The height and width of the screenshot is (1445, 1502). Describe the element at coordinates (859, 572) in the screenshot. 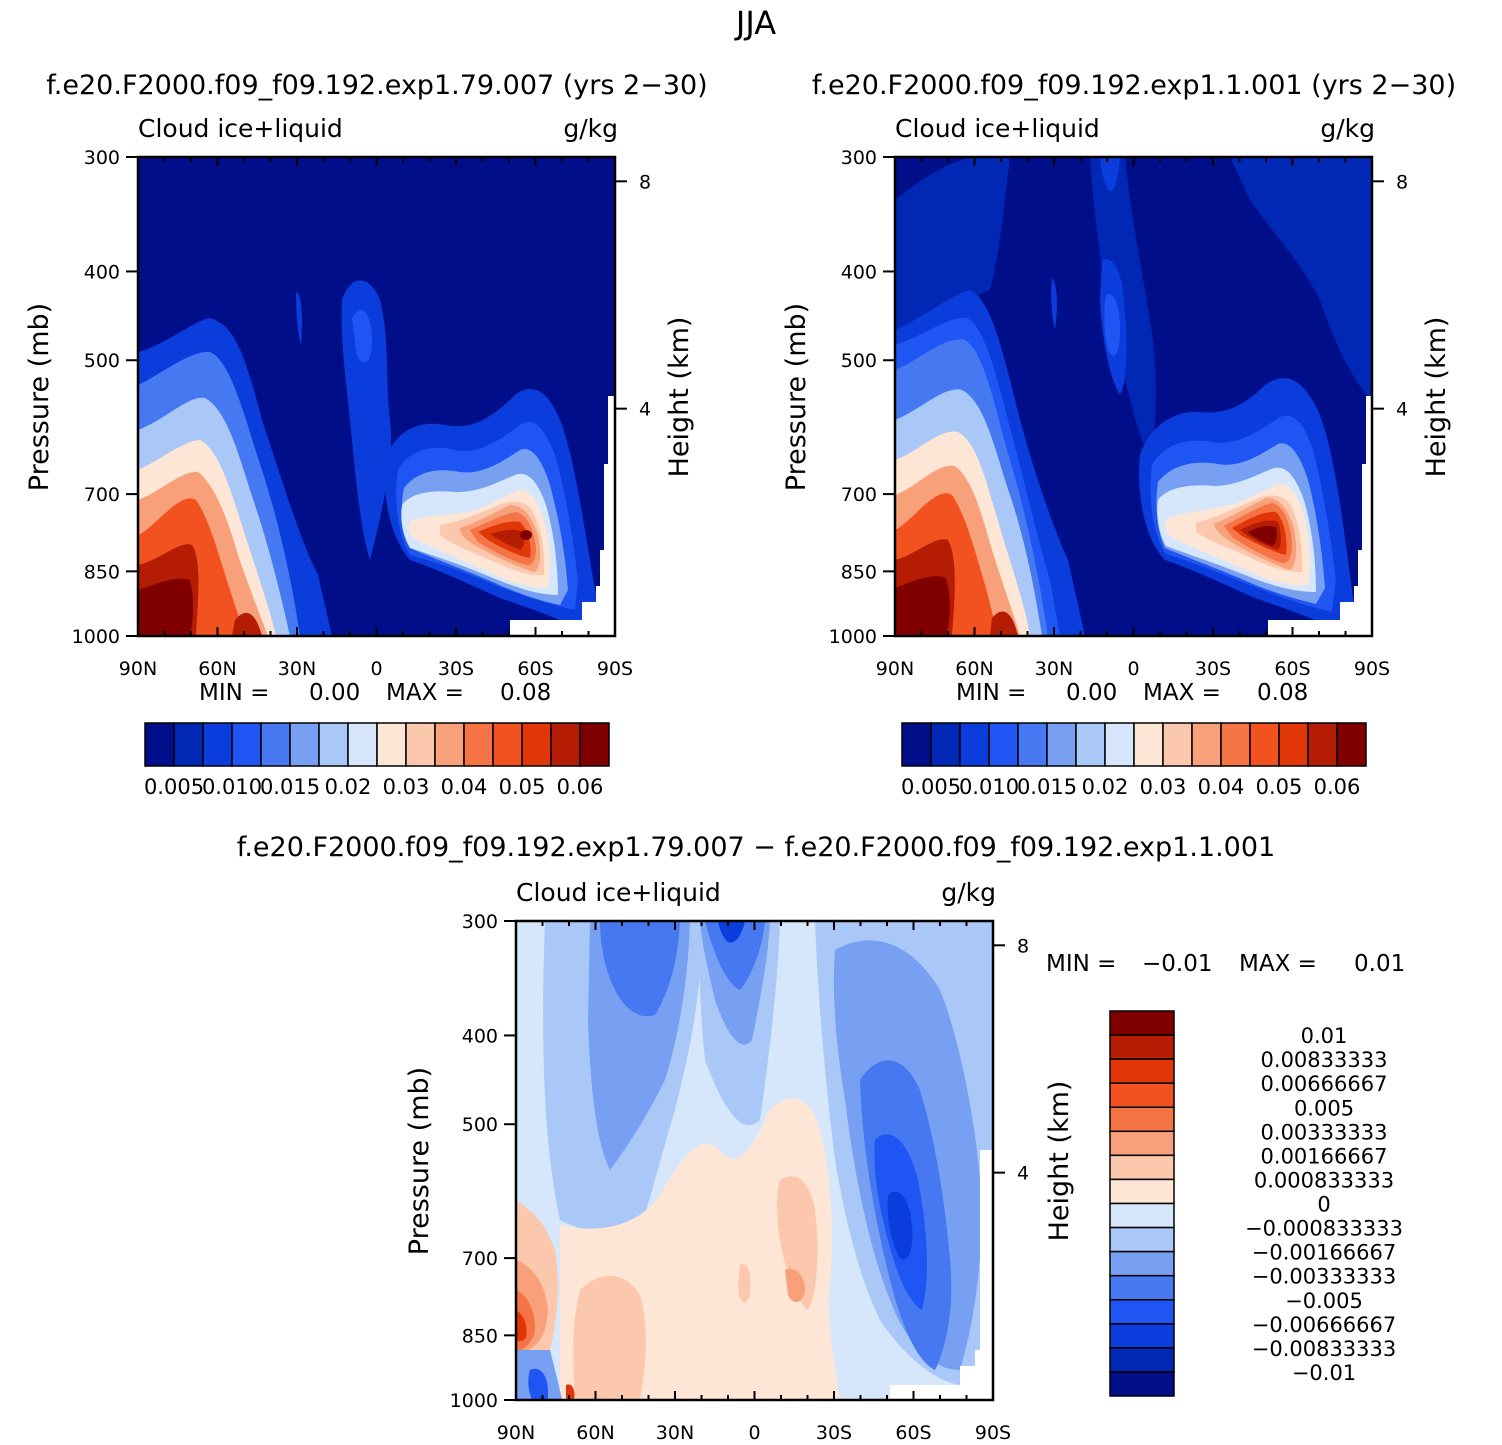

I see `panel-b-ytick-label: 850` at that location.